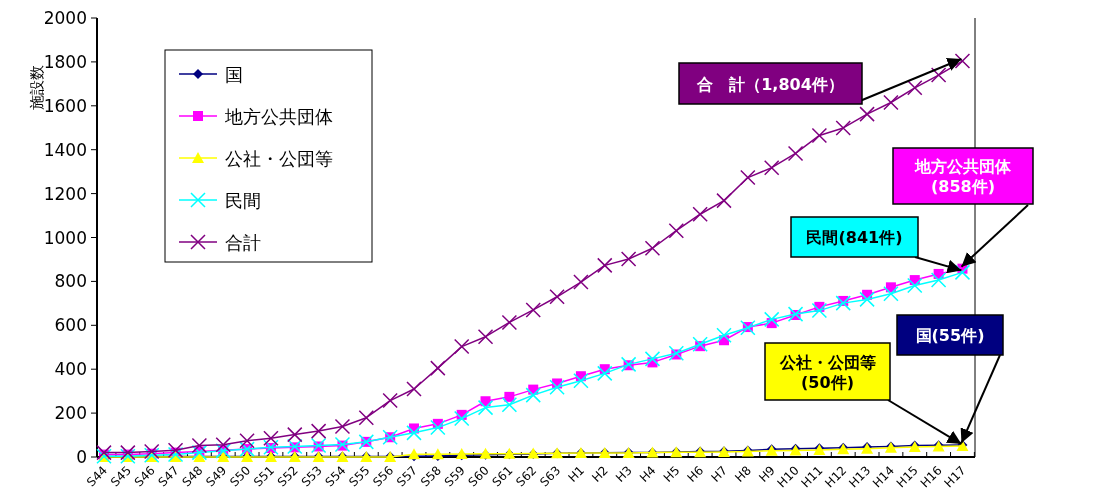  I want to click on y-tick-label: 0, so click(81, 457).